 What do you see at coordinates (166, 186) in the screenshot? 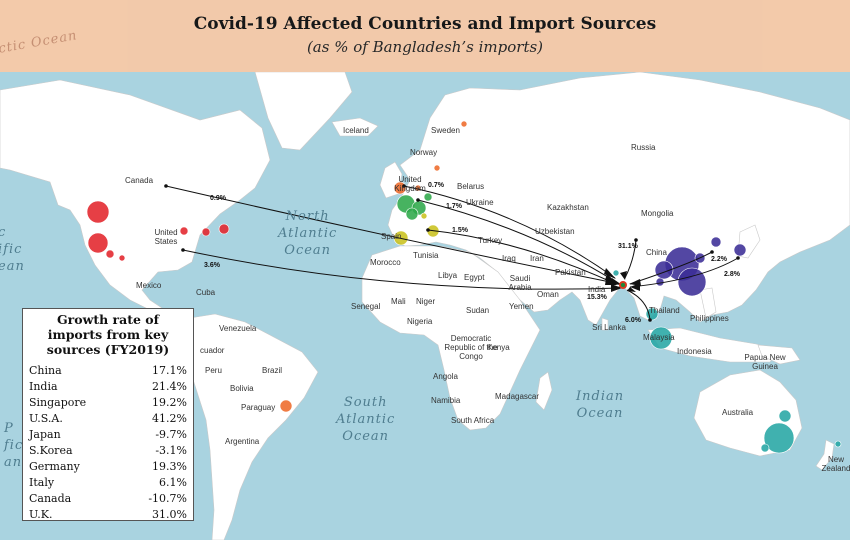
I see `arrow-origin-canada` at bounding box center [166, 186].